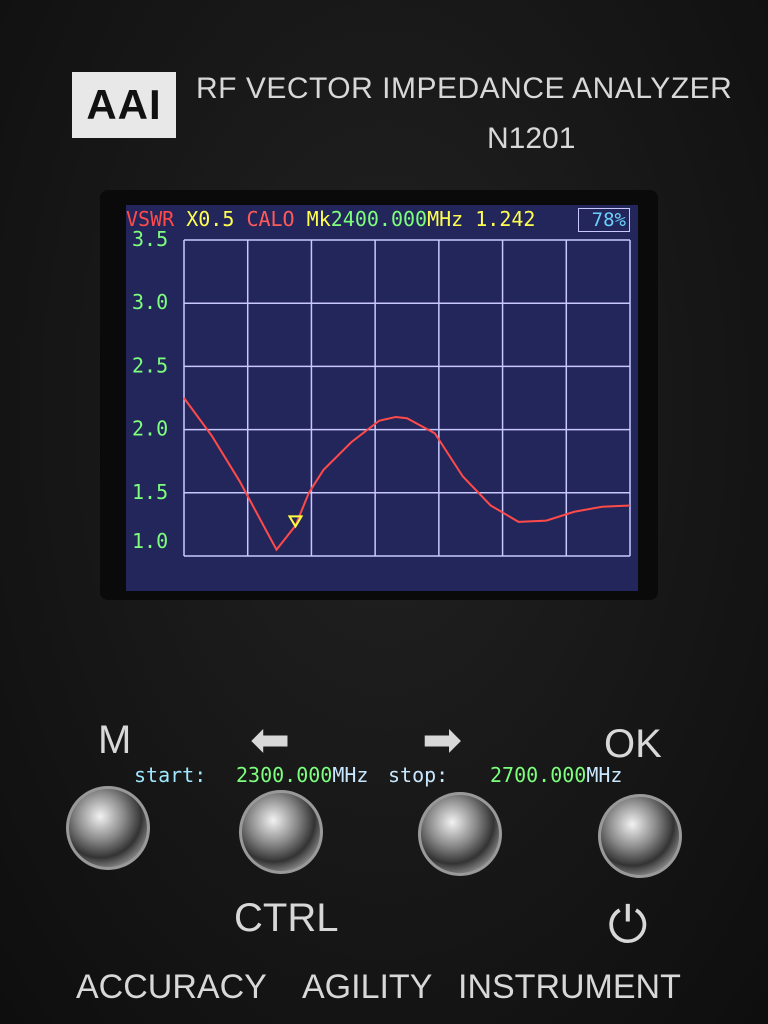  I want to click on slogan-agility: AGILITY, so click(367, 987).